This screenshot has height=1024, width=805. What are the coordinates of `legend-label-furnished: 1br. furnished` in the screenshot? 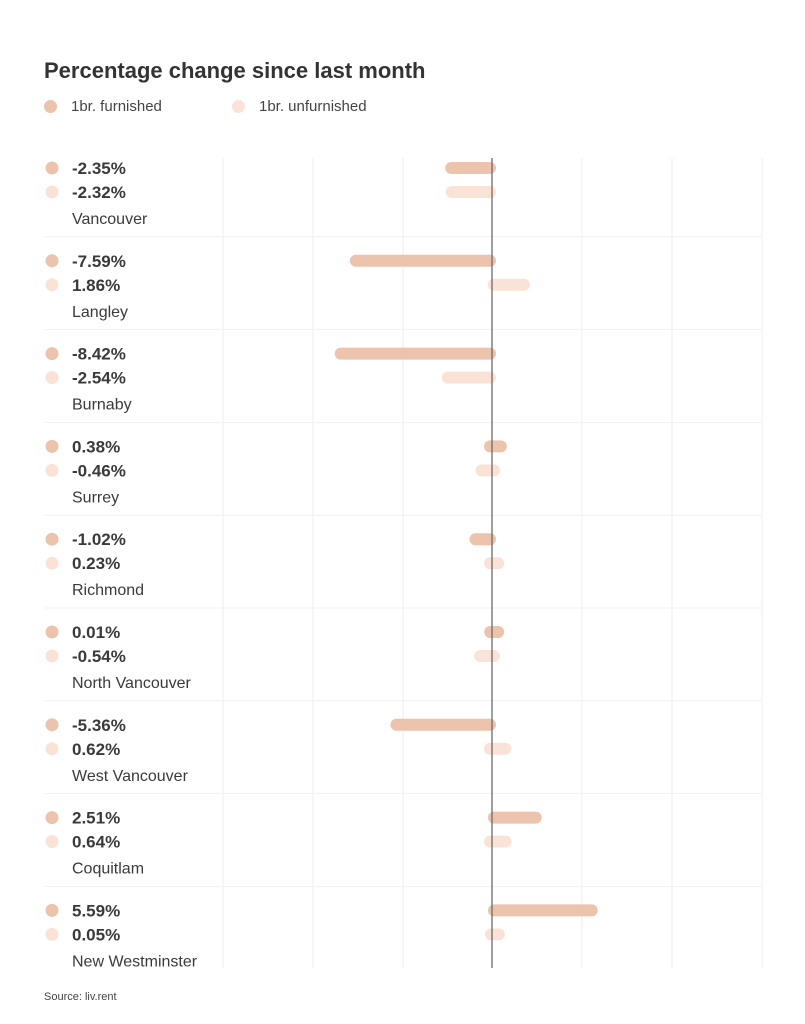 It's located at (116, 106).